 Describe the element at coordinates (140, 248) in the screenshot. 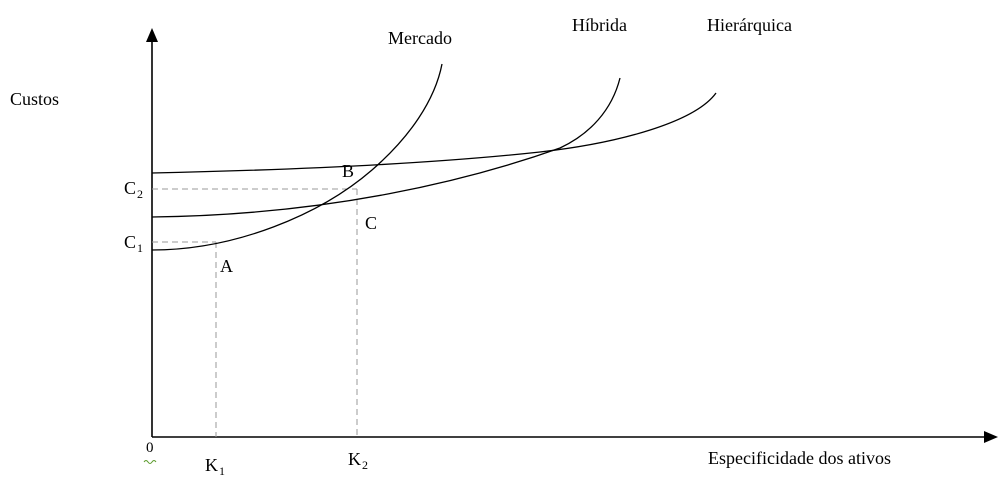

I see `c1-tick-sub: 1` at that location.